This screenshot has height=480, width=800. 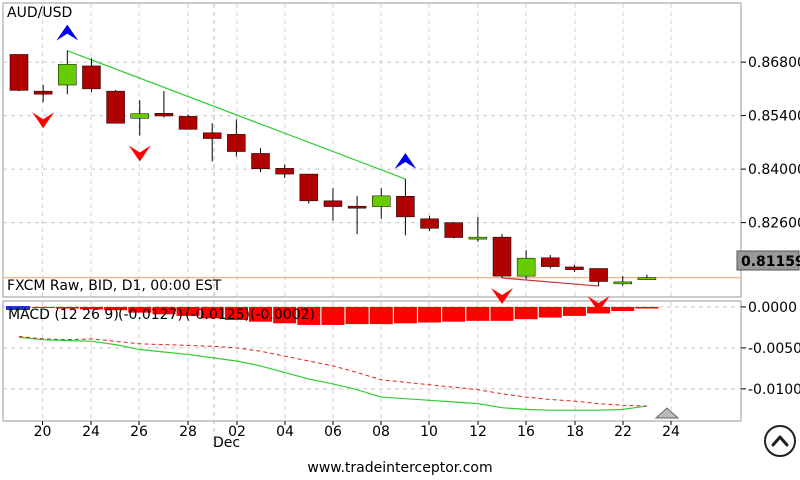 What do you see at coordinates (774, 390) in the screenshot?
I see `macd-axis-label: -0.0100` at bounding box center [774, 390].